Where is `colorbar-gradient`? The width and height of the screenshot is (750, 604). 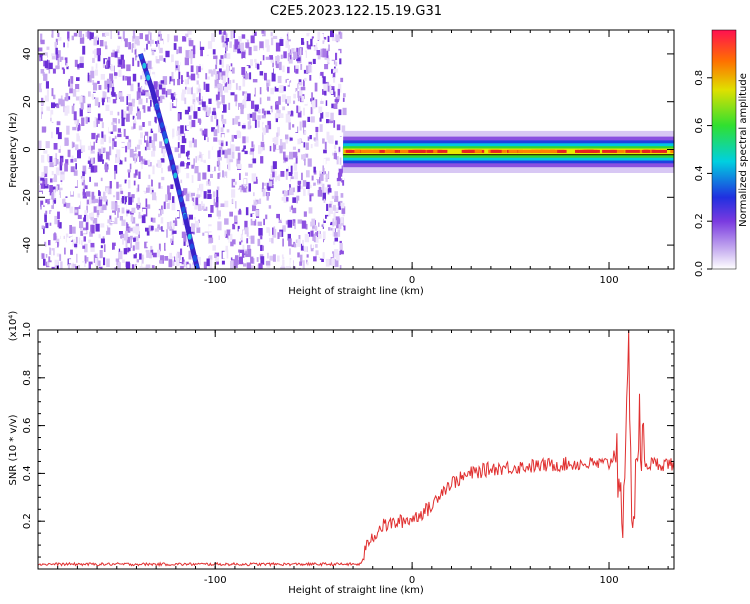 colorbar-gradient is located at coordinates (724, 149).